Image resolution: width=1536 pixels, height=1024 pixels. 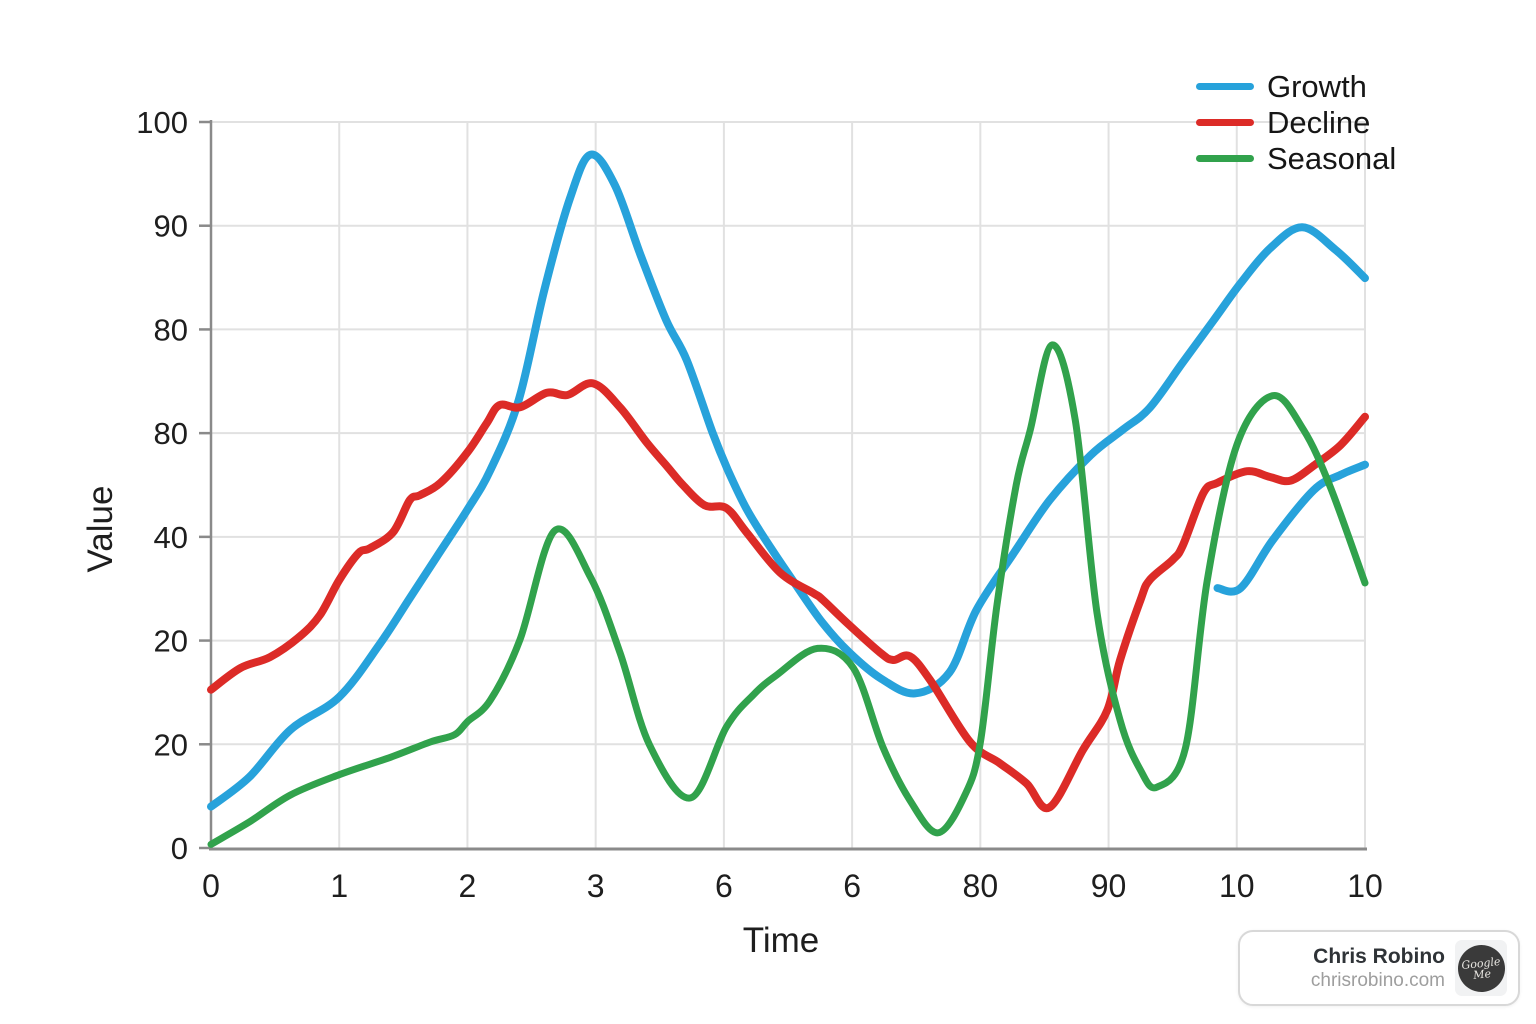 What do you see at coordinates (596, 886) in the screenshot?
I see `x-tick-label: 3` at bounding box center [596, 886].